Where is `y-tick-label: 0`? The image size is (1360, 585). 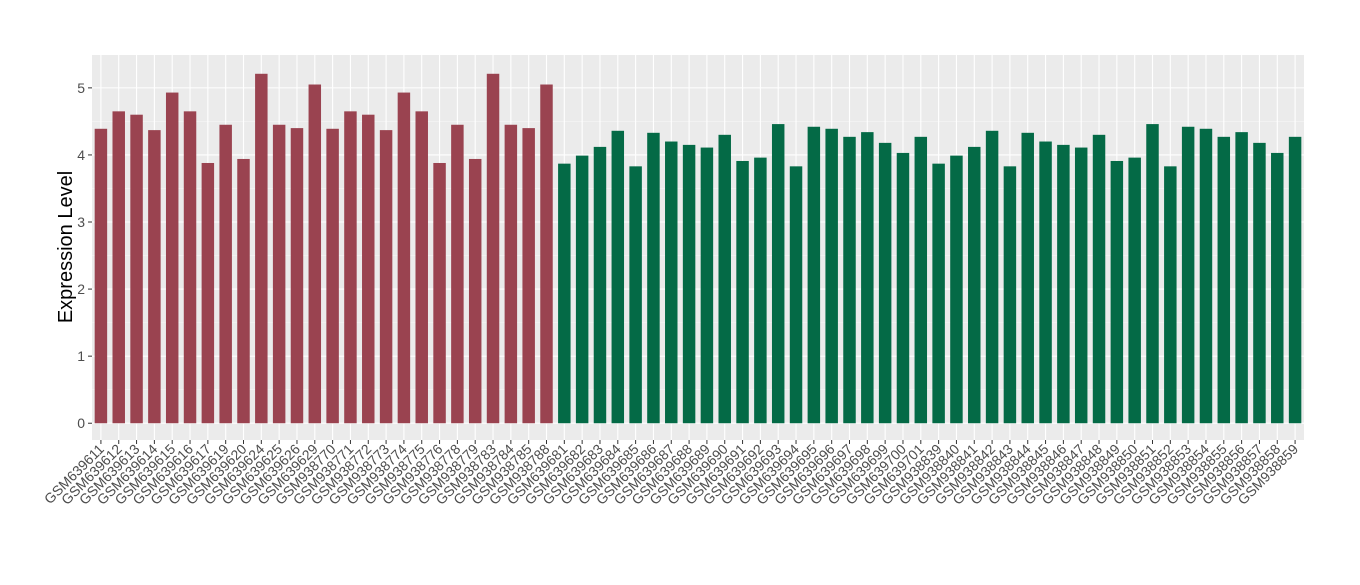 y-tick-label: 0 is located at coordinates (81, 423).